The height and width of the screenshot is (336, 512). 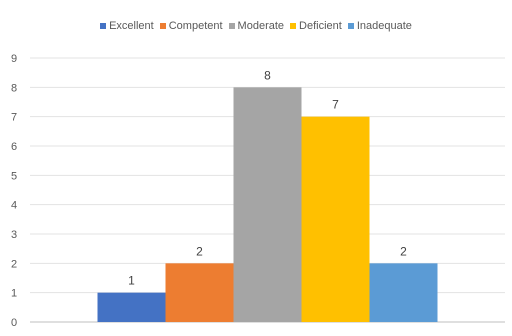 What do you see at coordinates (14, 147) in the screenshot?
I see `y-tick-label: 6` at bounding box center [14, 147].